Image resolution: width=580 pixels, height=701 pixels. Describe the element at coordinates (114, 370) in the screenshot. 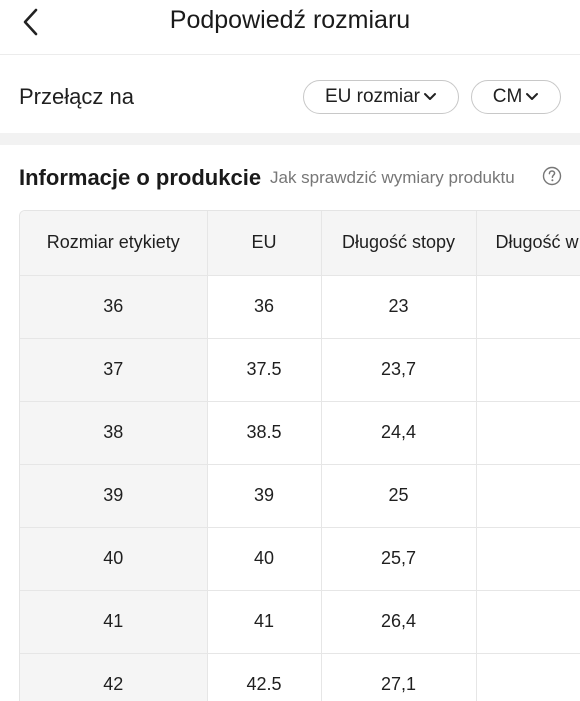

I see `label-size-cell: 37` at that location.